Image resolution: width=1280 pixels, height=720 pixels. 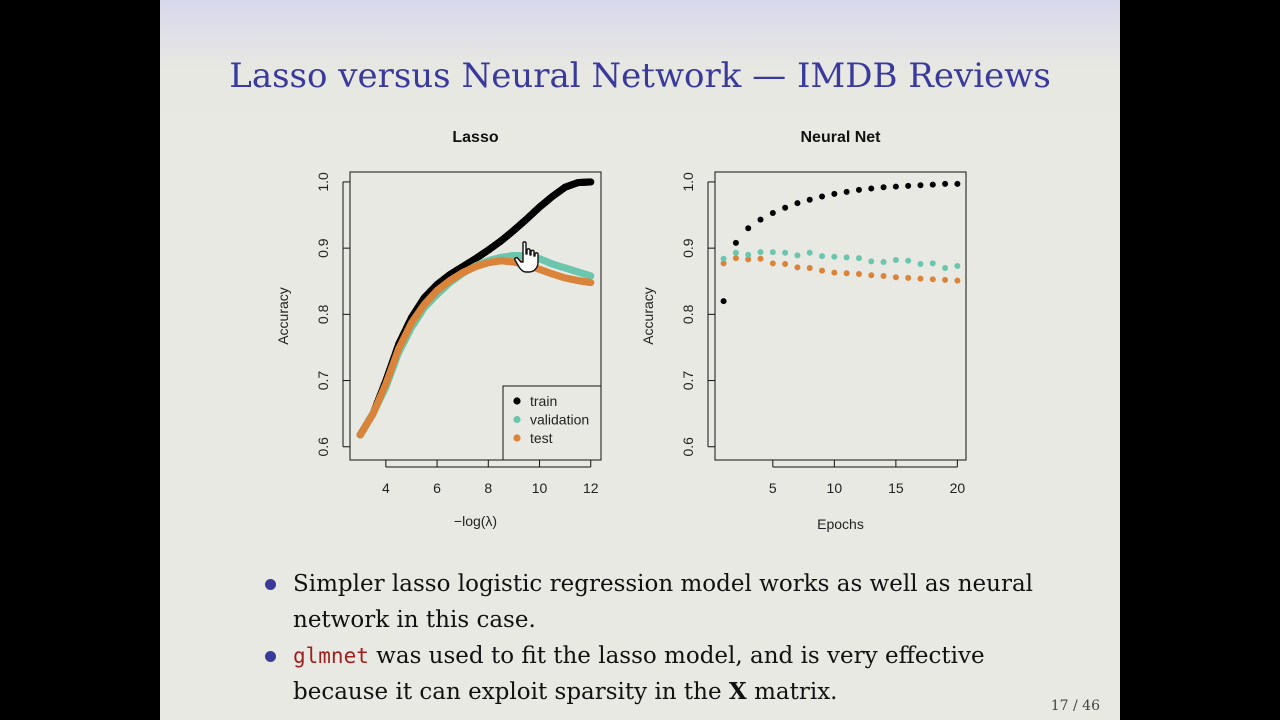 What do you see at coordinates (559, 420) in the screenshot?
I see `legend-label-validation: validation` at bounding box center [559, 420].